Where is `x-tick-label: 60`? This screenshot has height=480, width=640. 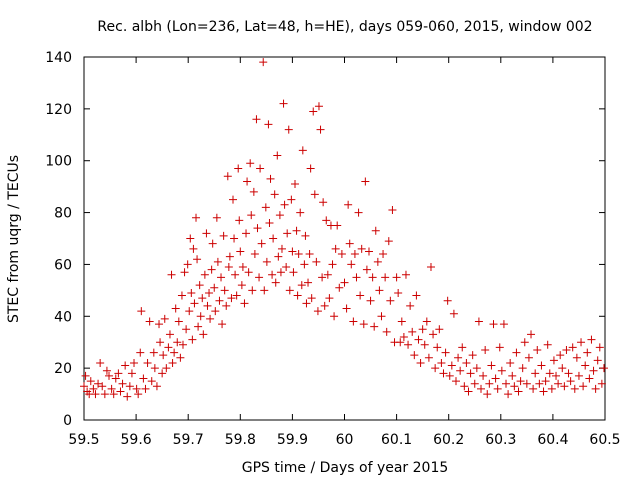 x-tick-label: 60 is located at coordinates (345, 440).